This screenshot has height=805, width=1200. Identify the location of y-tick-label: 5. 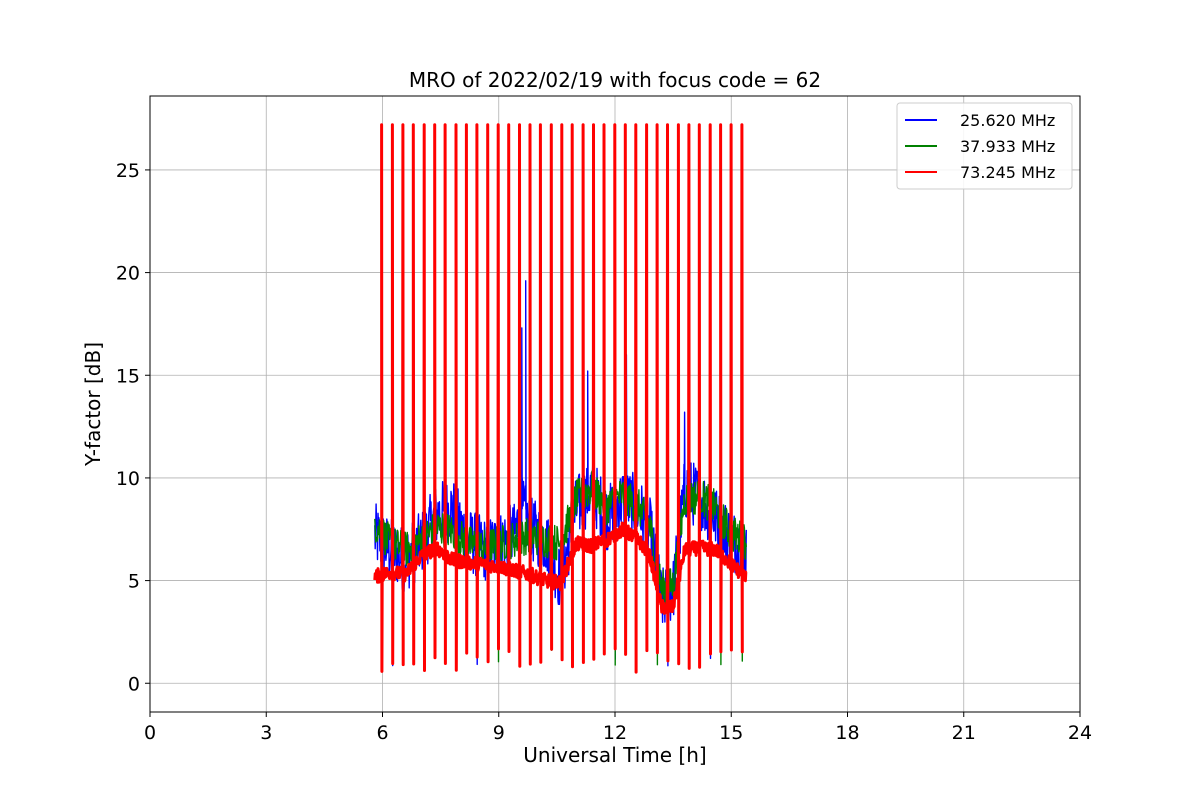
(134, 582).